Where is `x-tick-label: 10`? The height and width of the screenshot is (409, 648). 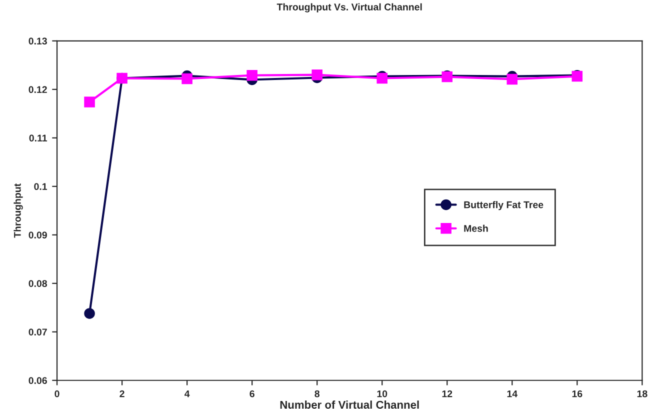 x-tick-label: 10 is located at coordinates (382, 394).